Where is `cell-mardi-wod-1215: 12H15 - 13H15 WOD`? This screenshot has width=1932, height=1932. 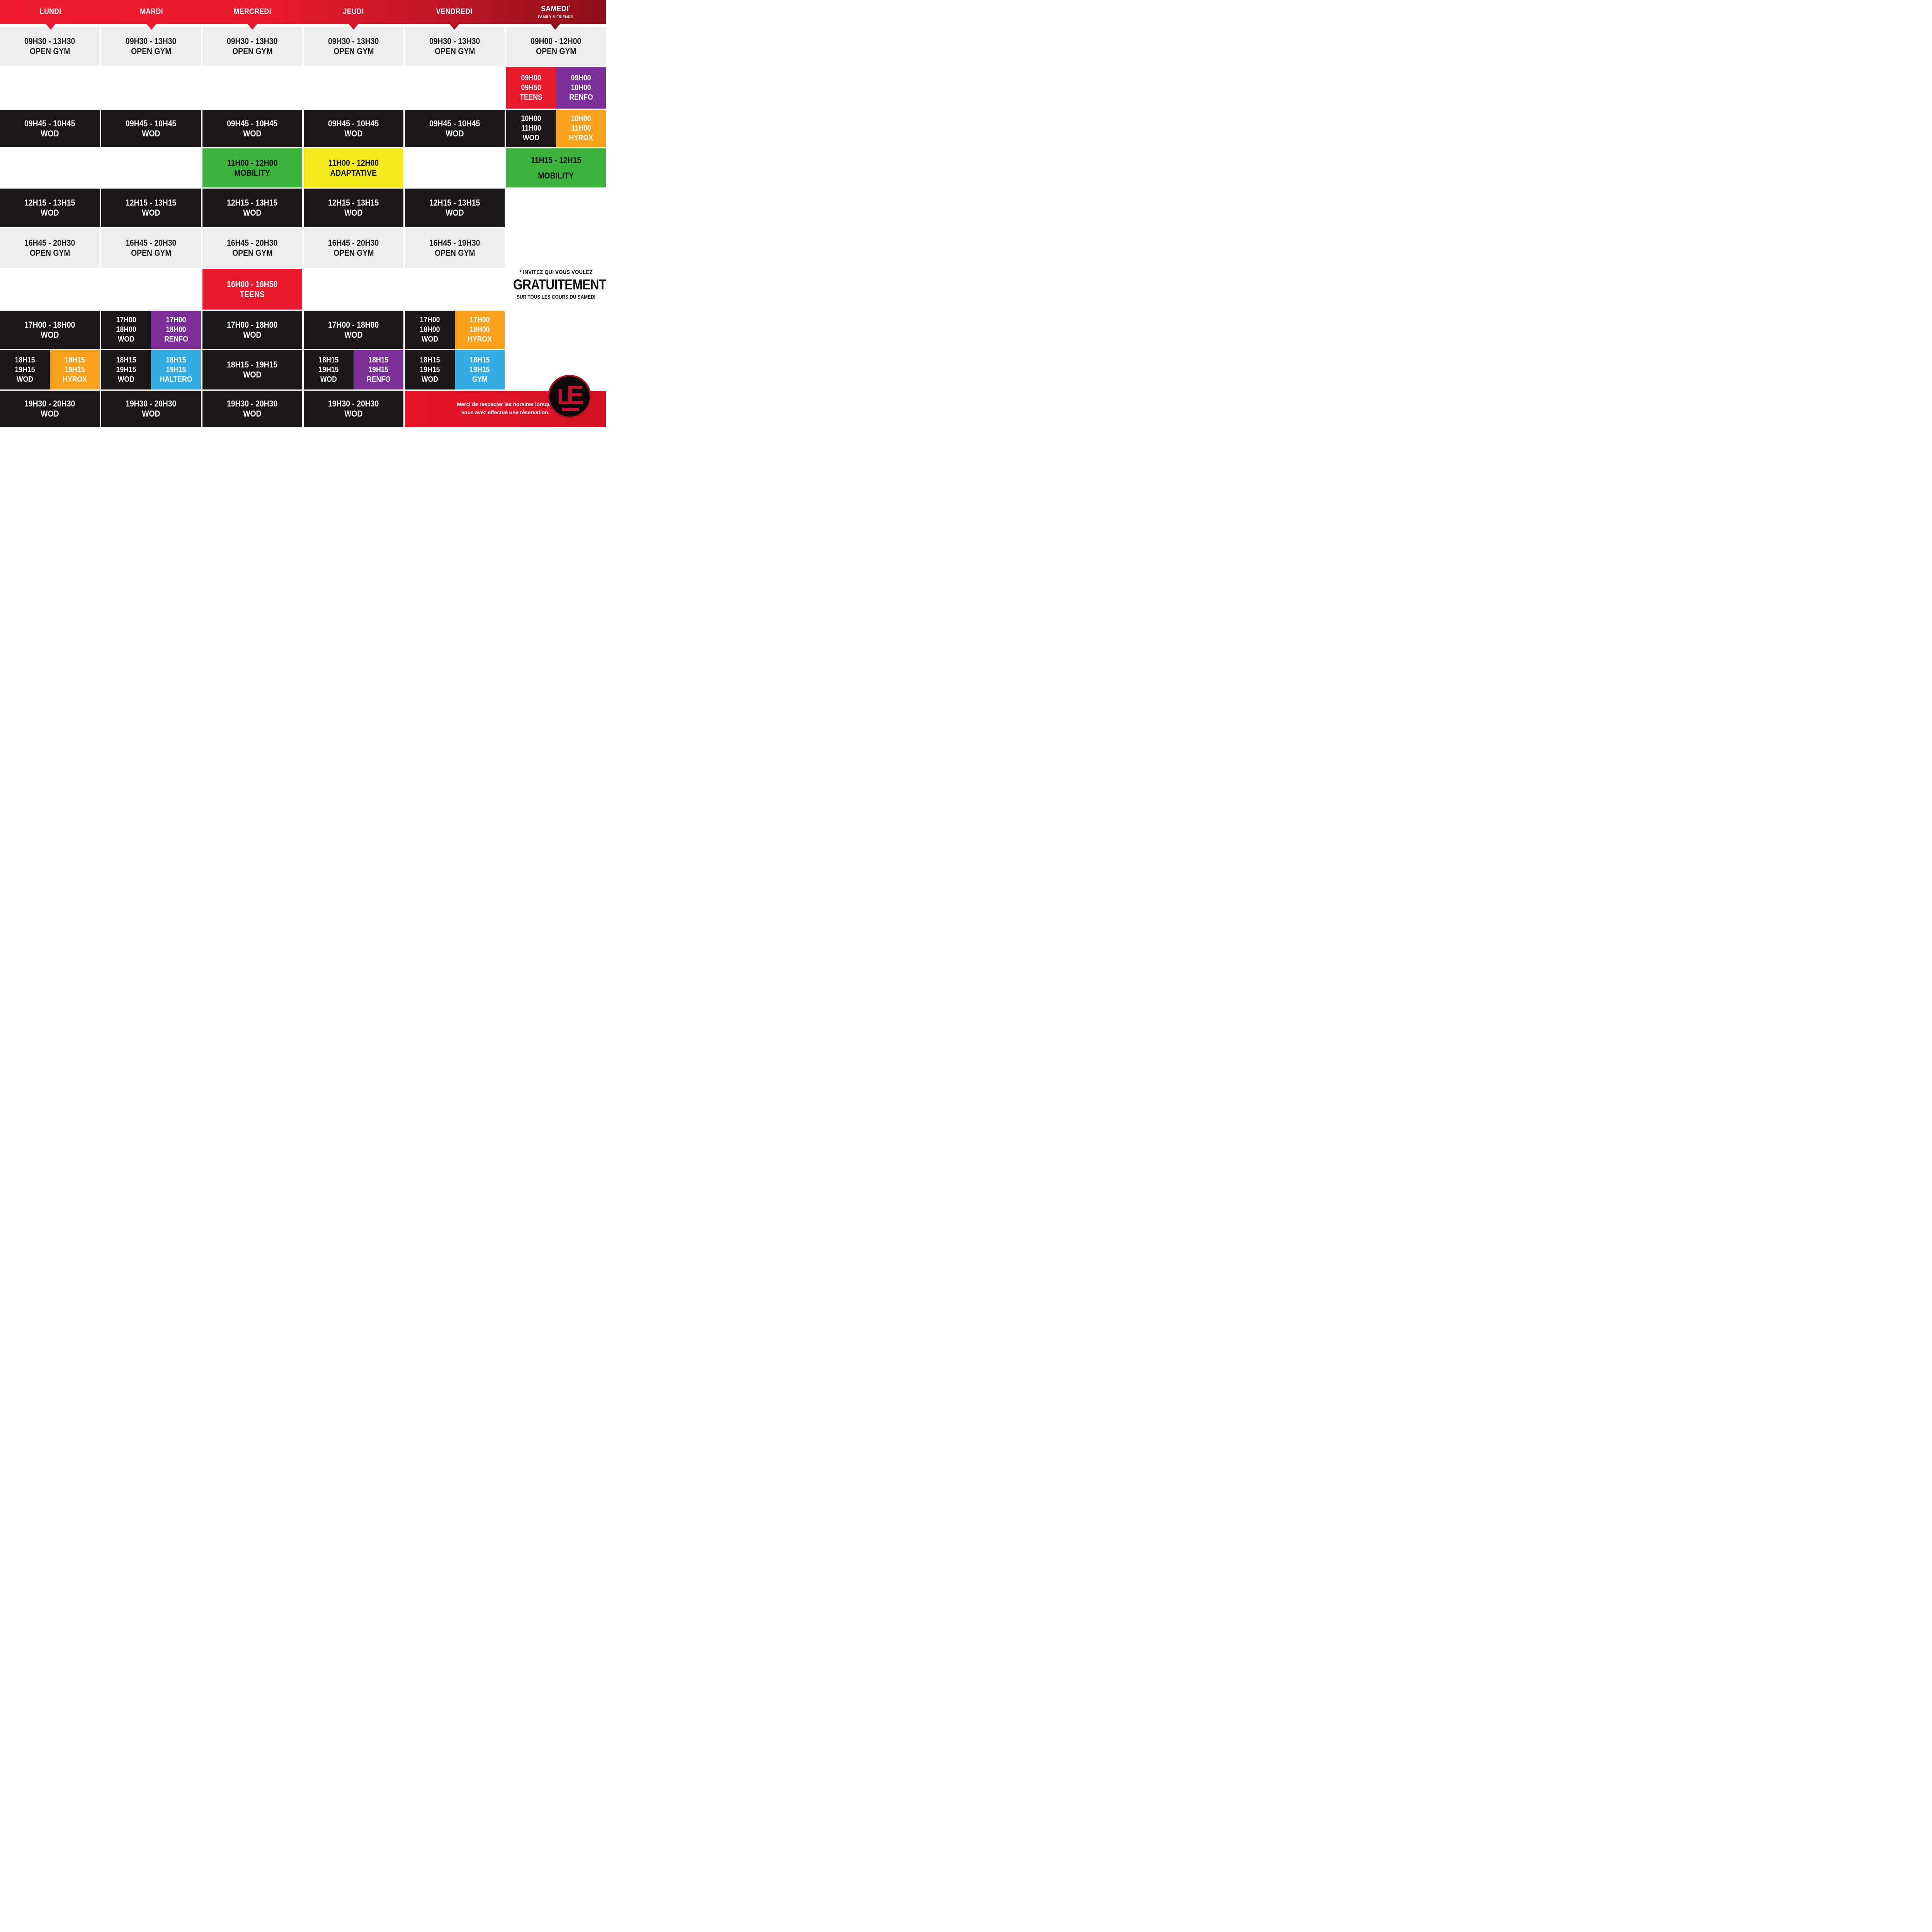 cell-mardi-wod-1215: 12H15 - 13H15 WOD is located at coordinates (151, 208).